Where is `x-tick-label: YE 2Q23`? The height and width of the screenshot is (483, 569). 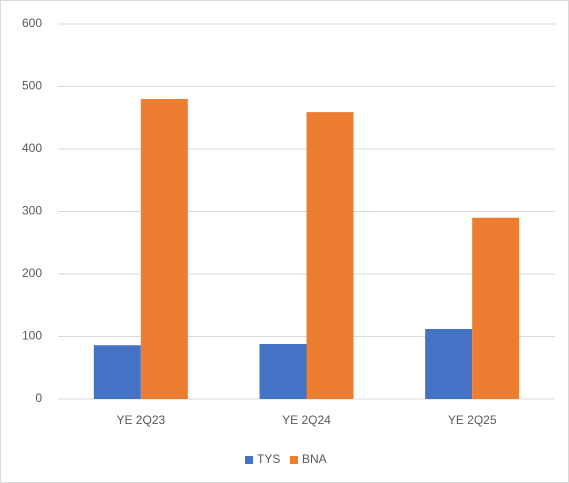
x-tick-label: YE 2Q23 is located at coordinates (140, 420).